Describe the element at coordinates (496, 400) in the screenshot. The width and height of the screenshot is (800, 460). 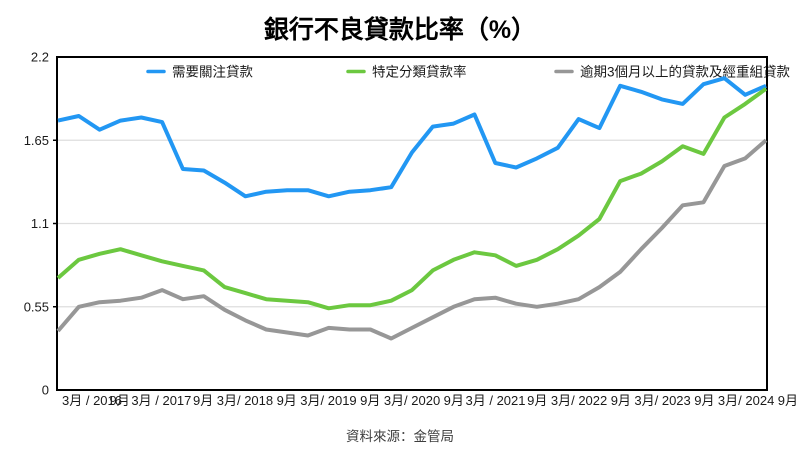
I see `x-axis-label: 3月 / 2021` at that location.